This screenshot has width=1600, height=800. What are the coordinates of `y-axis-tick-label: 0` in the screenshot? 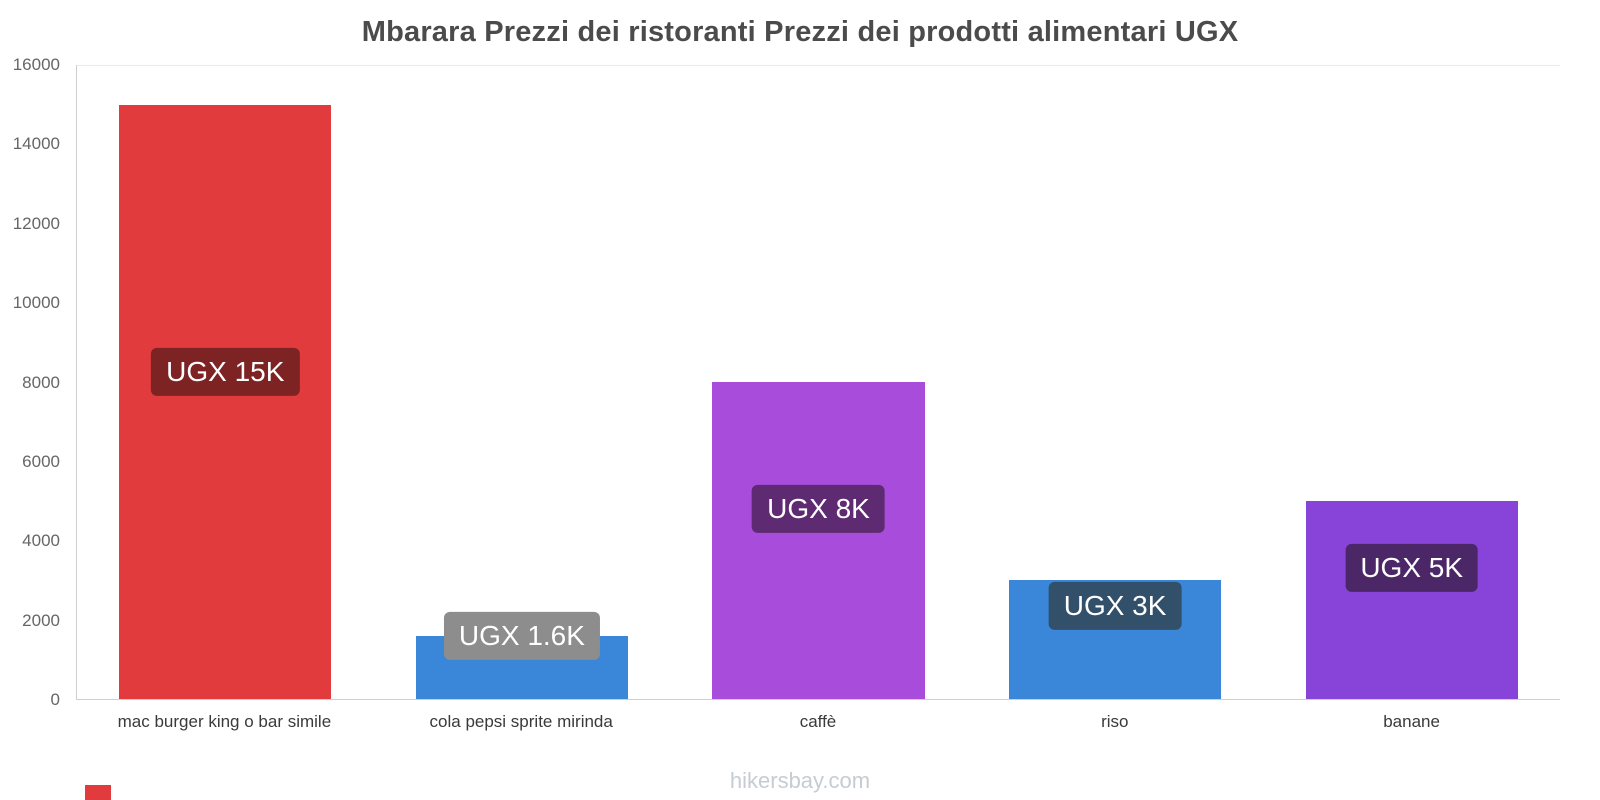 It's located at (55, 699).